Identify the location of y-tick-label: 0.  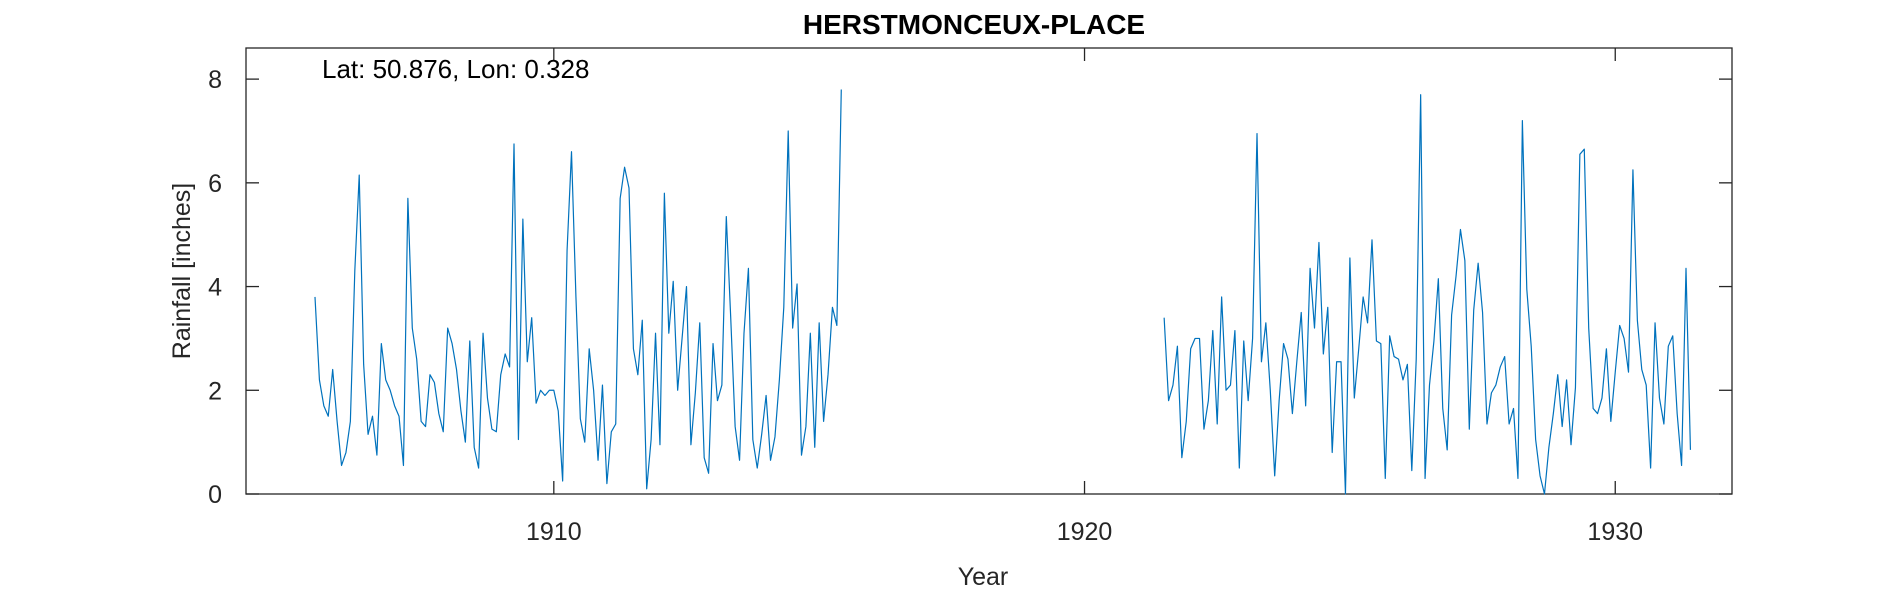
(215, 495).